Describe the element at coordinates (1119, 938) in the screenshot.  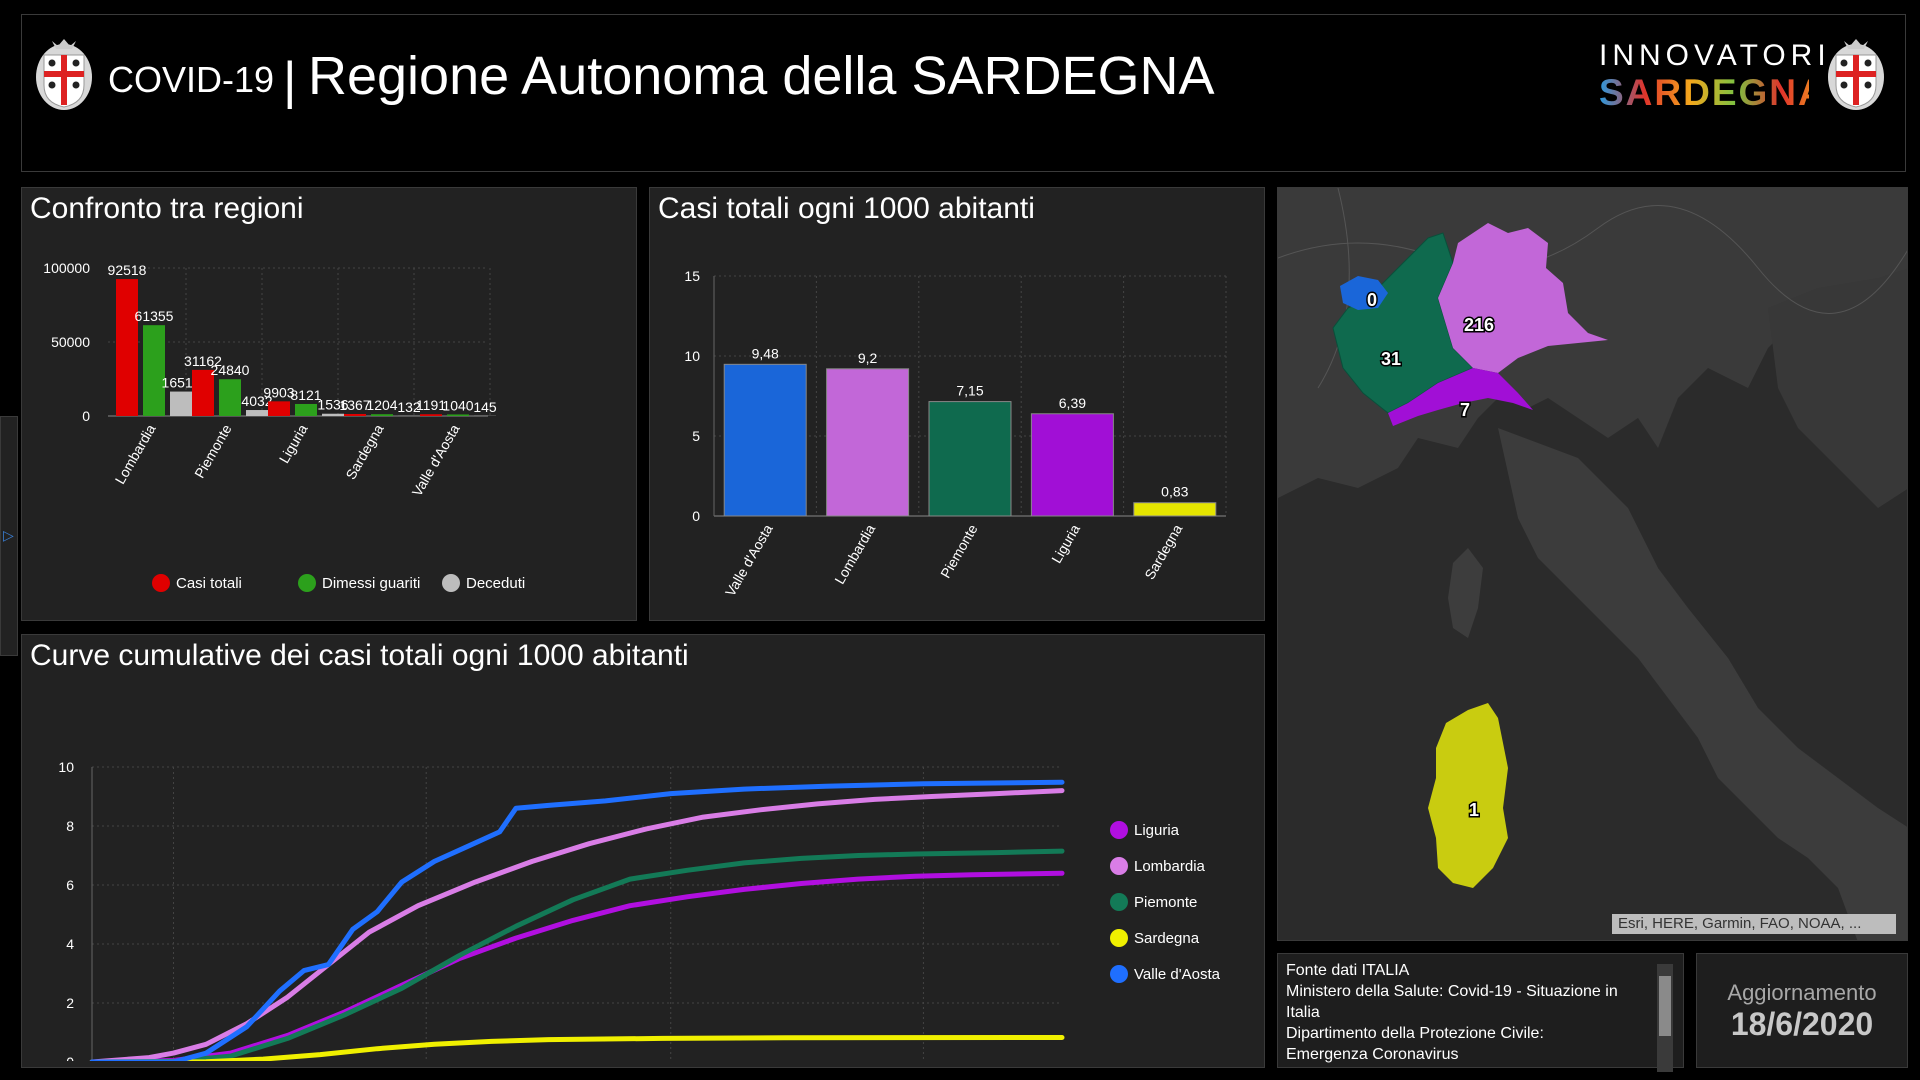
I see `legend-swatch-sardegna` at that location.